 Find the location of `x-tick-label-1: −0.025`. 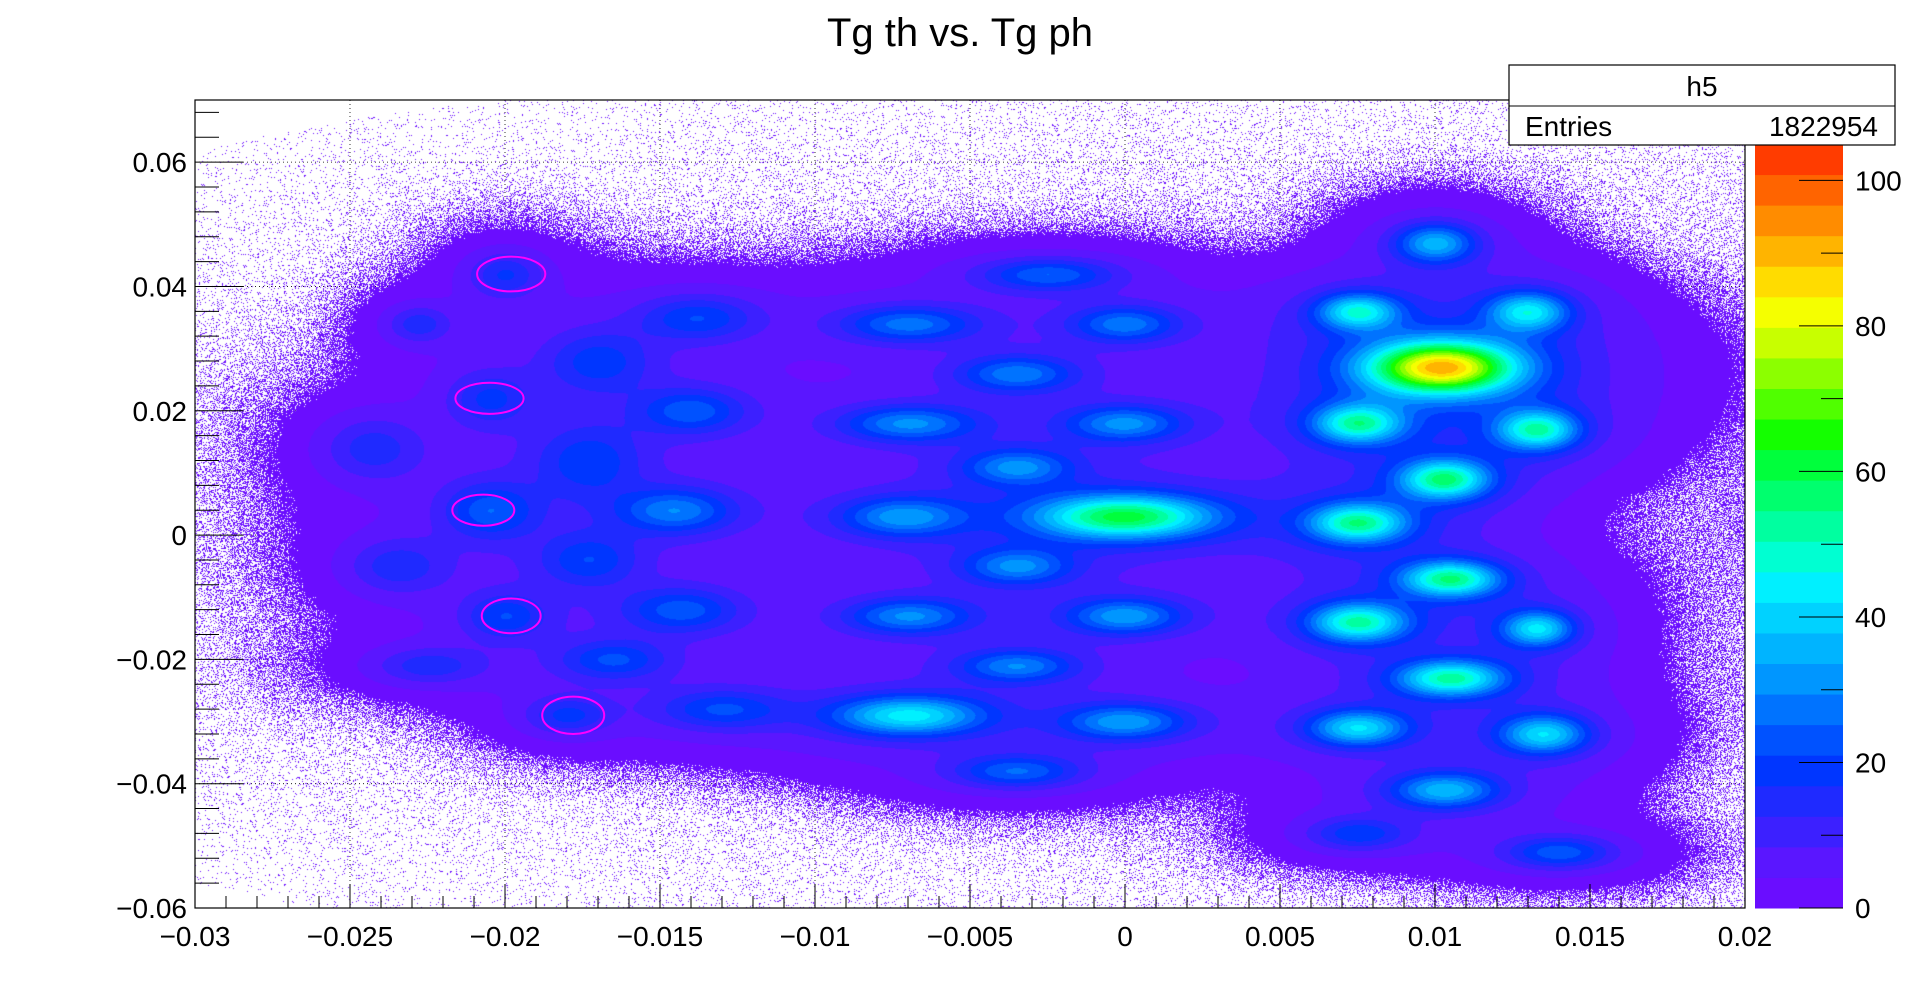

x-tick-label-1: −0.025 is located at coordinates (350, 936).